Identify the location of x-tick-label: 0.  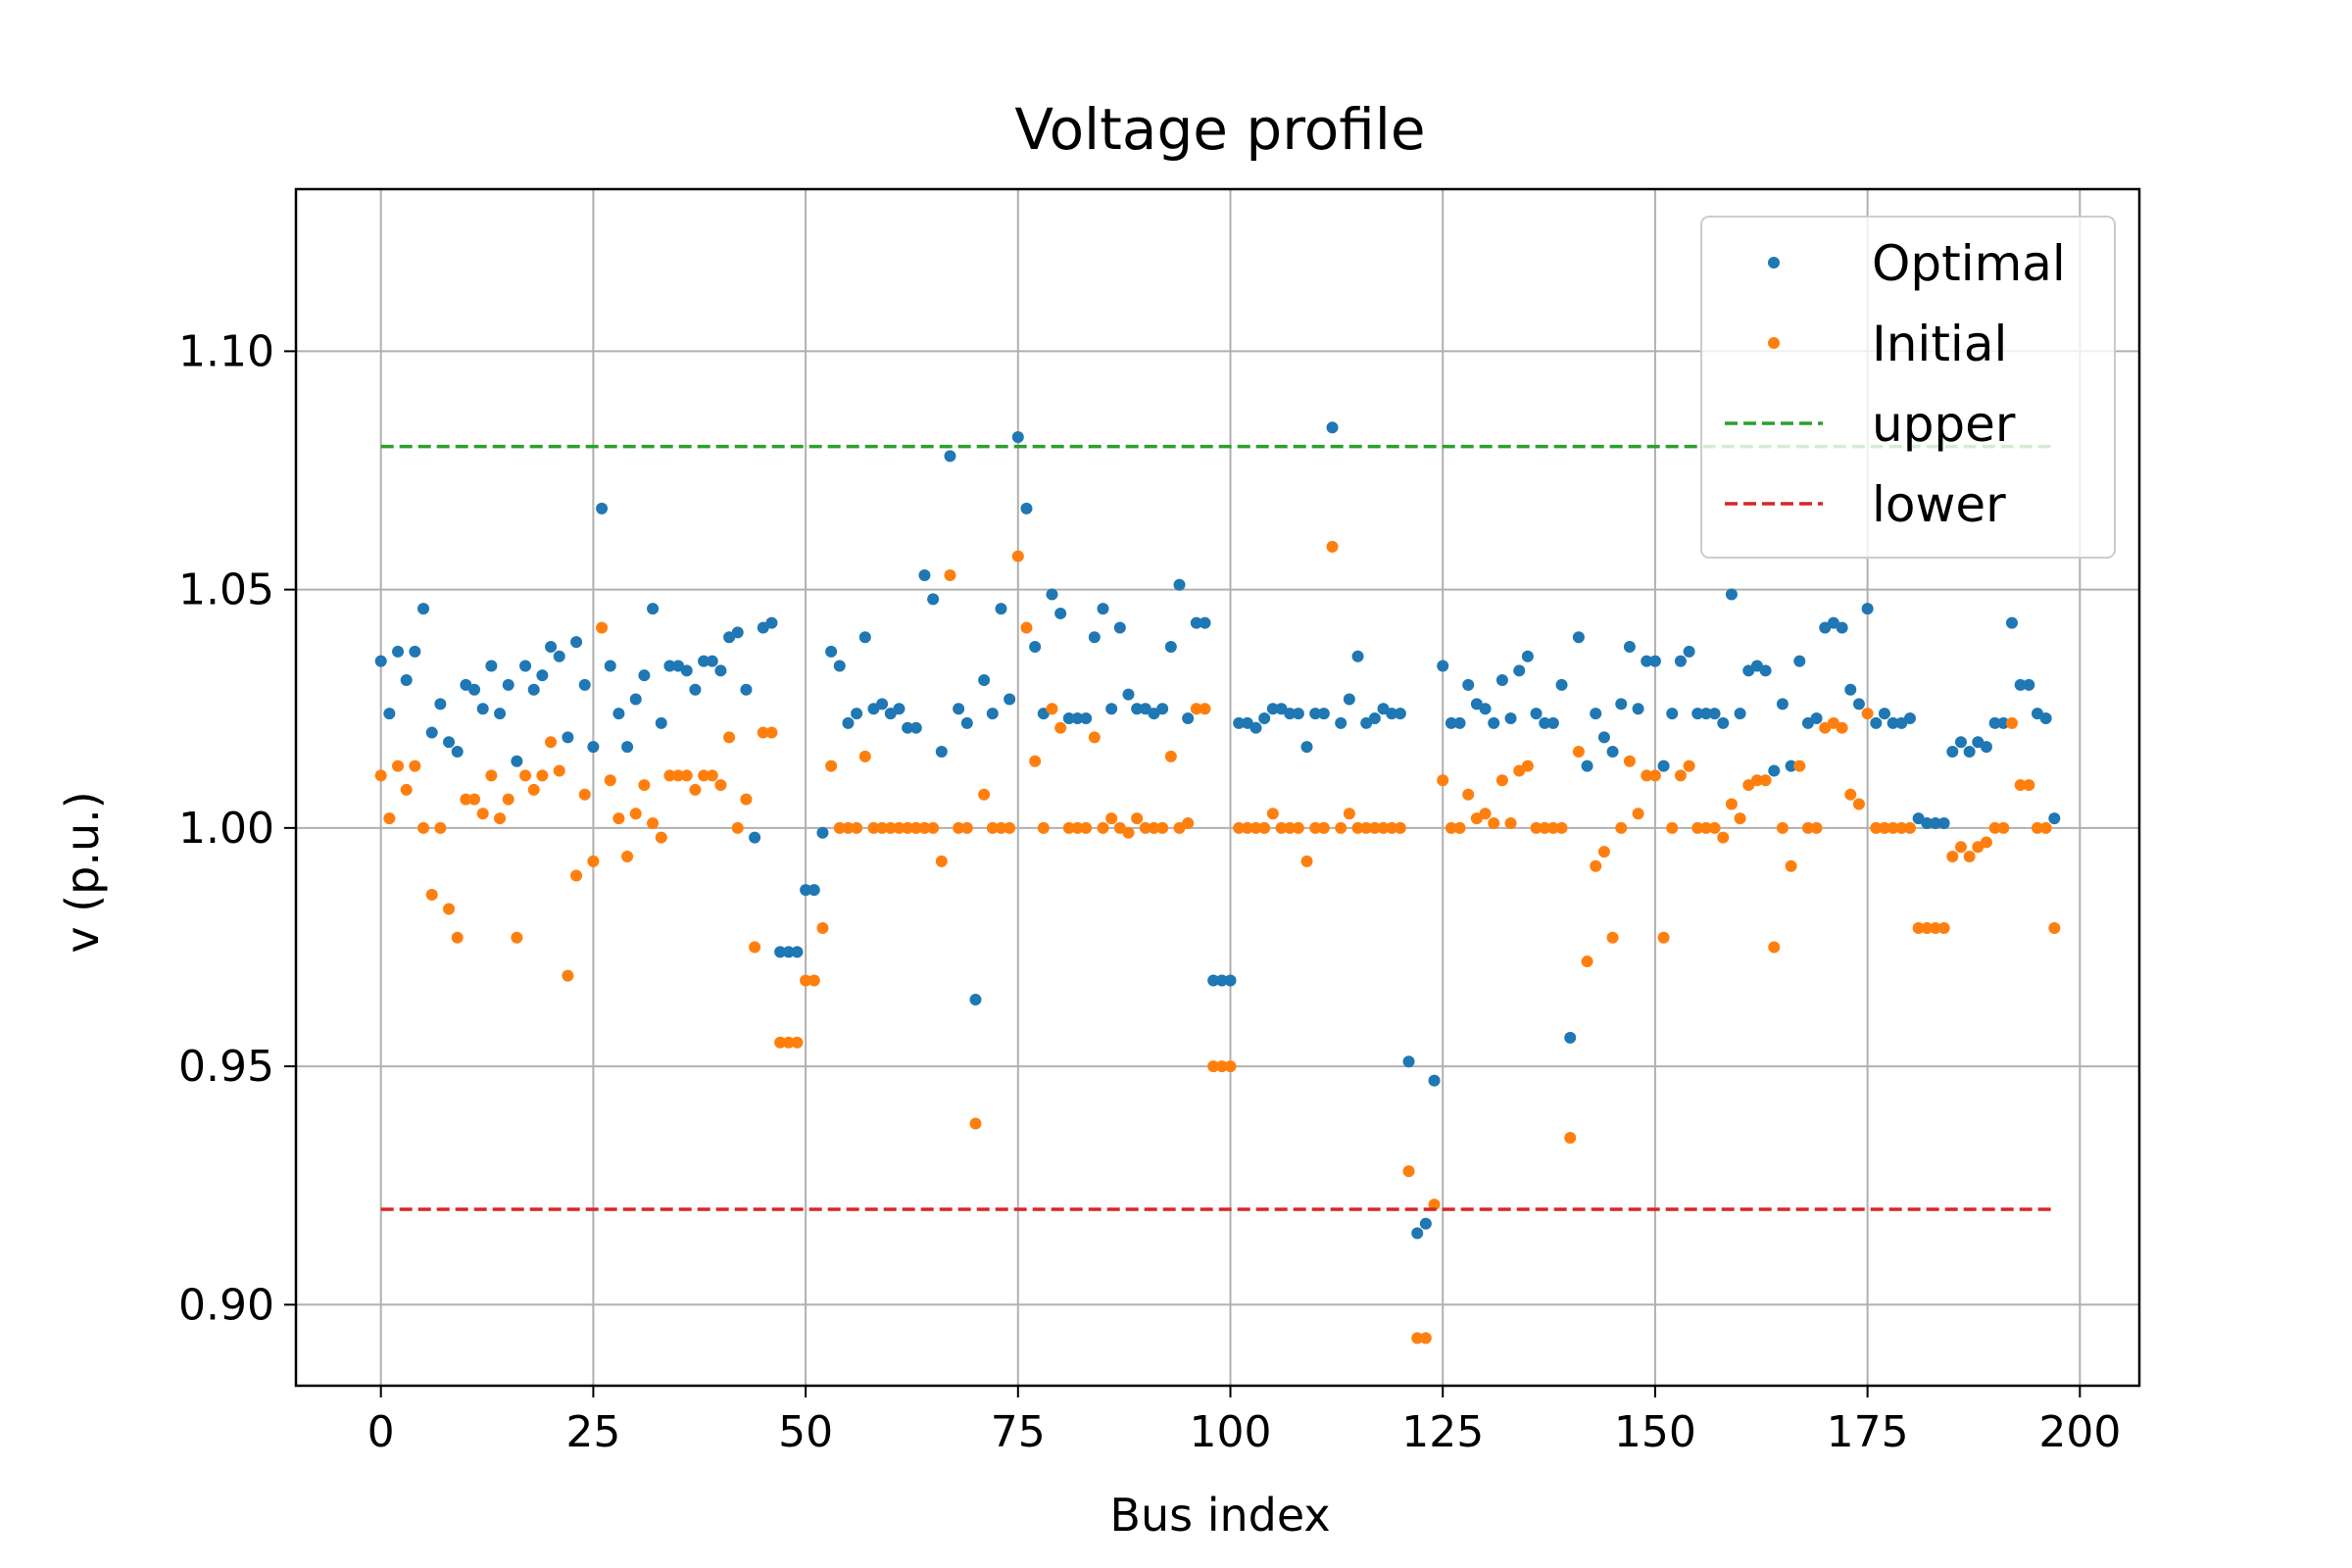
(381, 1432).